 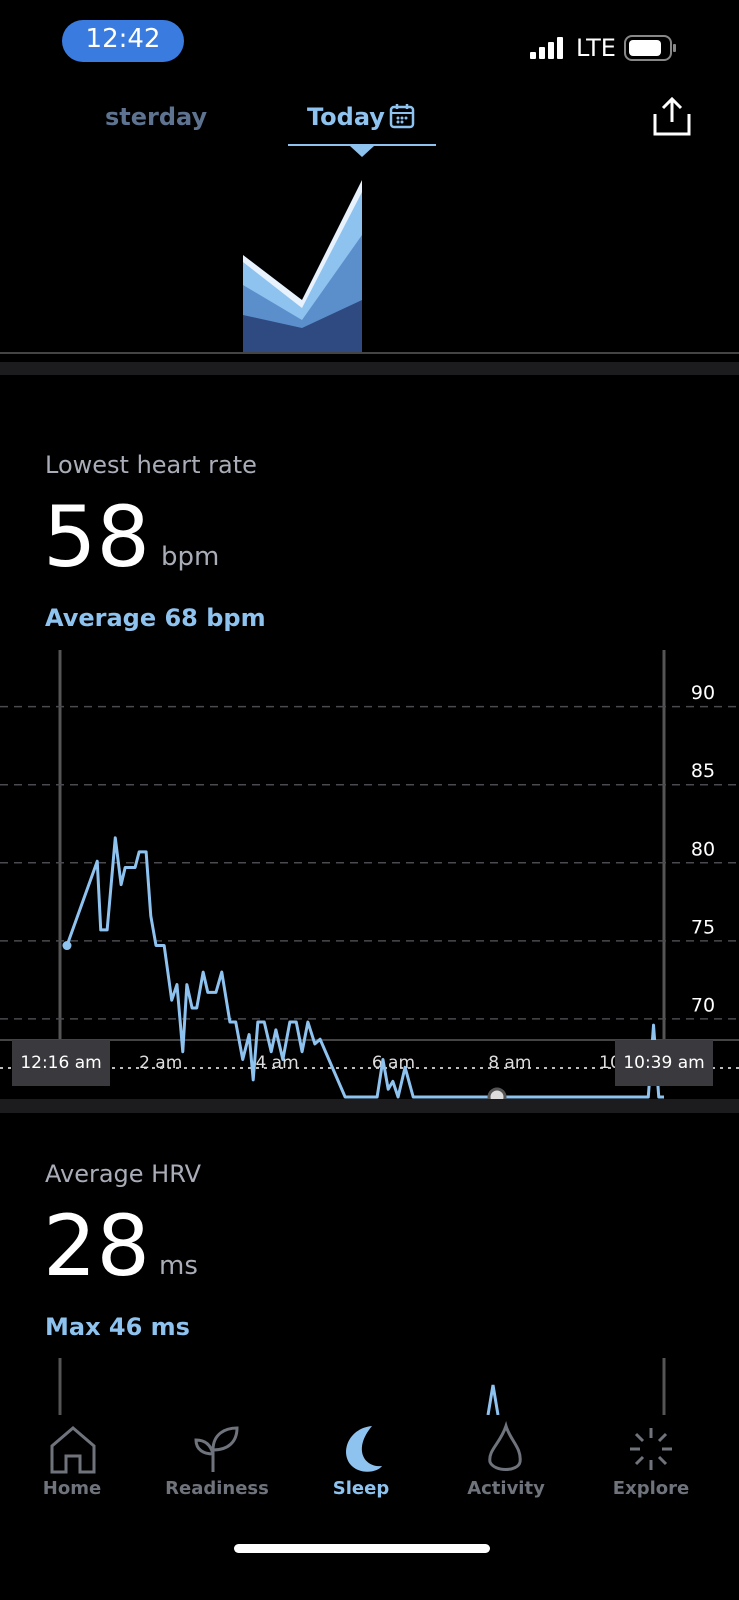 I want to click on status-time: 12:42, so click(x=123, y=39).